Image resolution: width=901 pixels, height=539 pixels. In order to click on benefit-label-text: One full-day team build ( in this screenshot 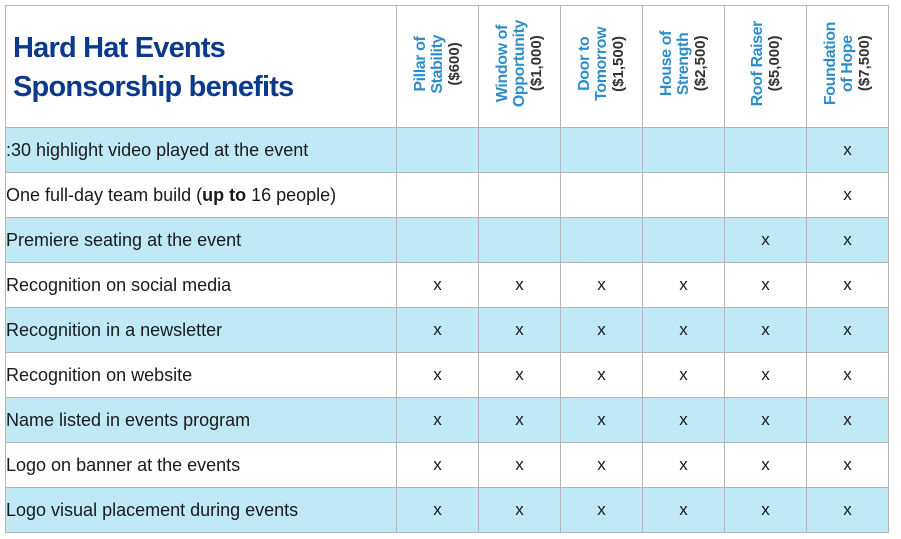, I will do `click(104, 194)`.